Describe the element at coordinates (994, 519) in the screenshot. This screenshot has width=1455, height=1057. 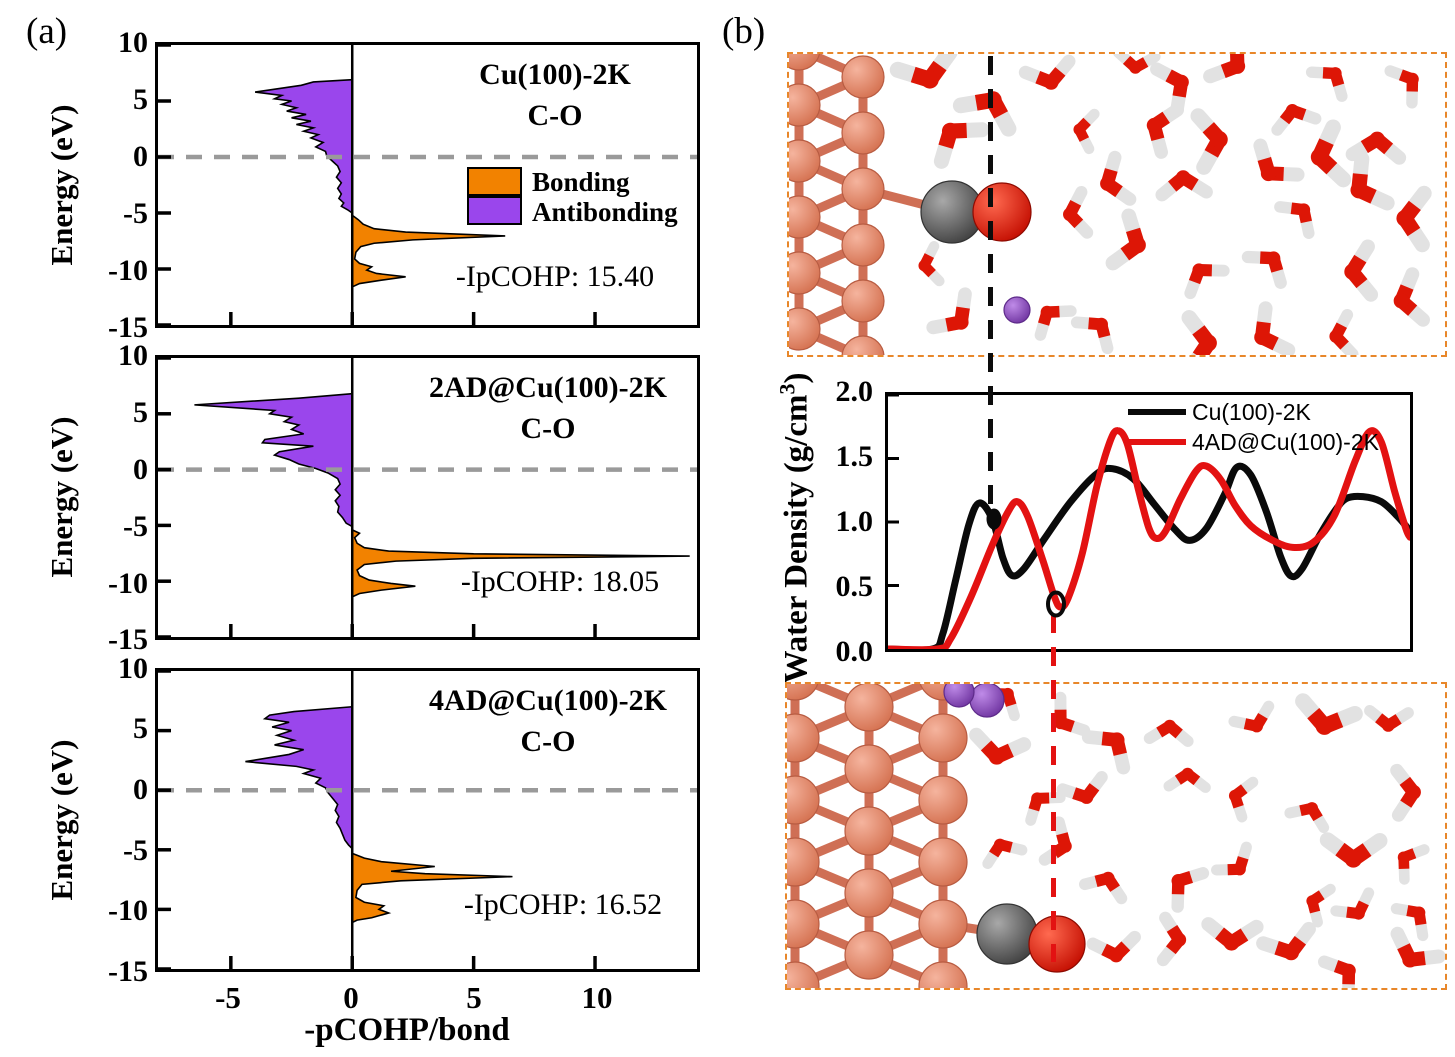
I see `marker-black-dot` at that location.